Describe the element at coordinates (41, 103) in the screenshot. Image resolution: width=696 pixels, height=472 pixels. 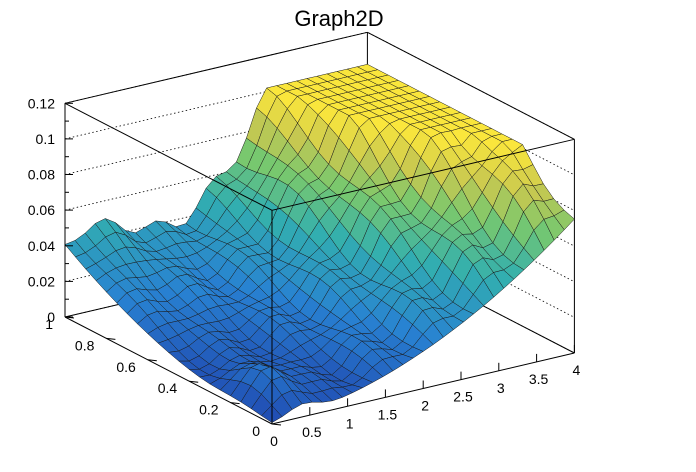
I see `z-tick-label: 0.12` at that location.